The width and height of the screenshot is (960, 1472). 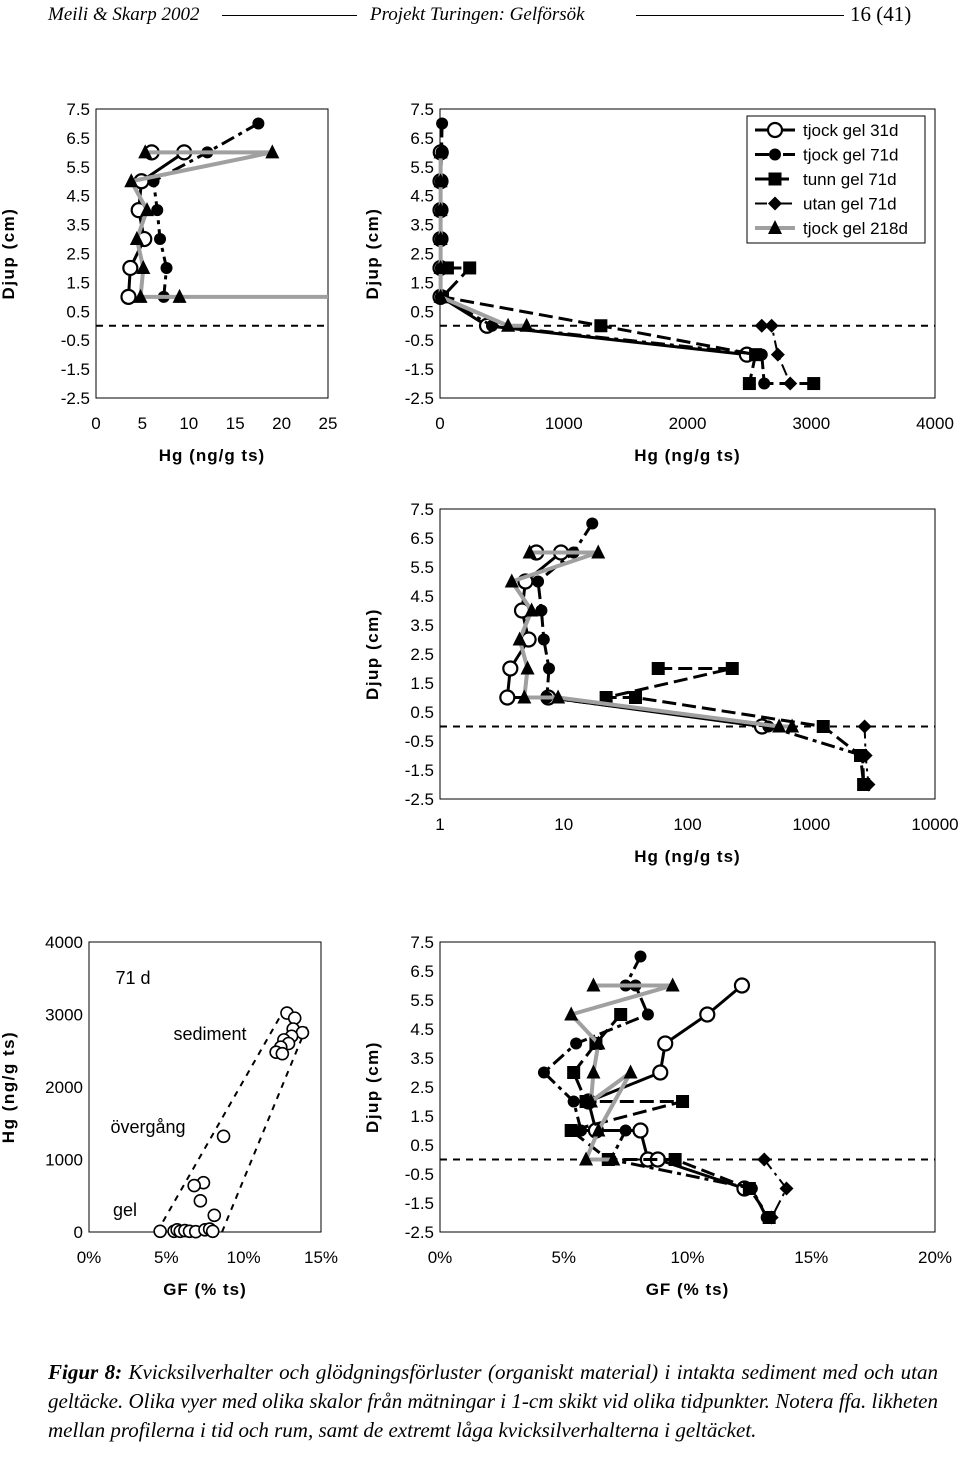 What do you see at coordinates (419, 398) in the screenshot?
I see `hg-depth-linear-ytick-label: -2.5` at bounding box center [419, 398].